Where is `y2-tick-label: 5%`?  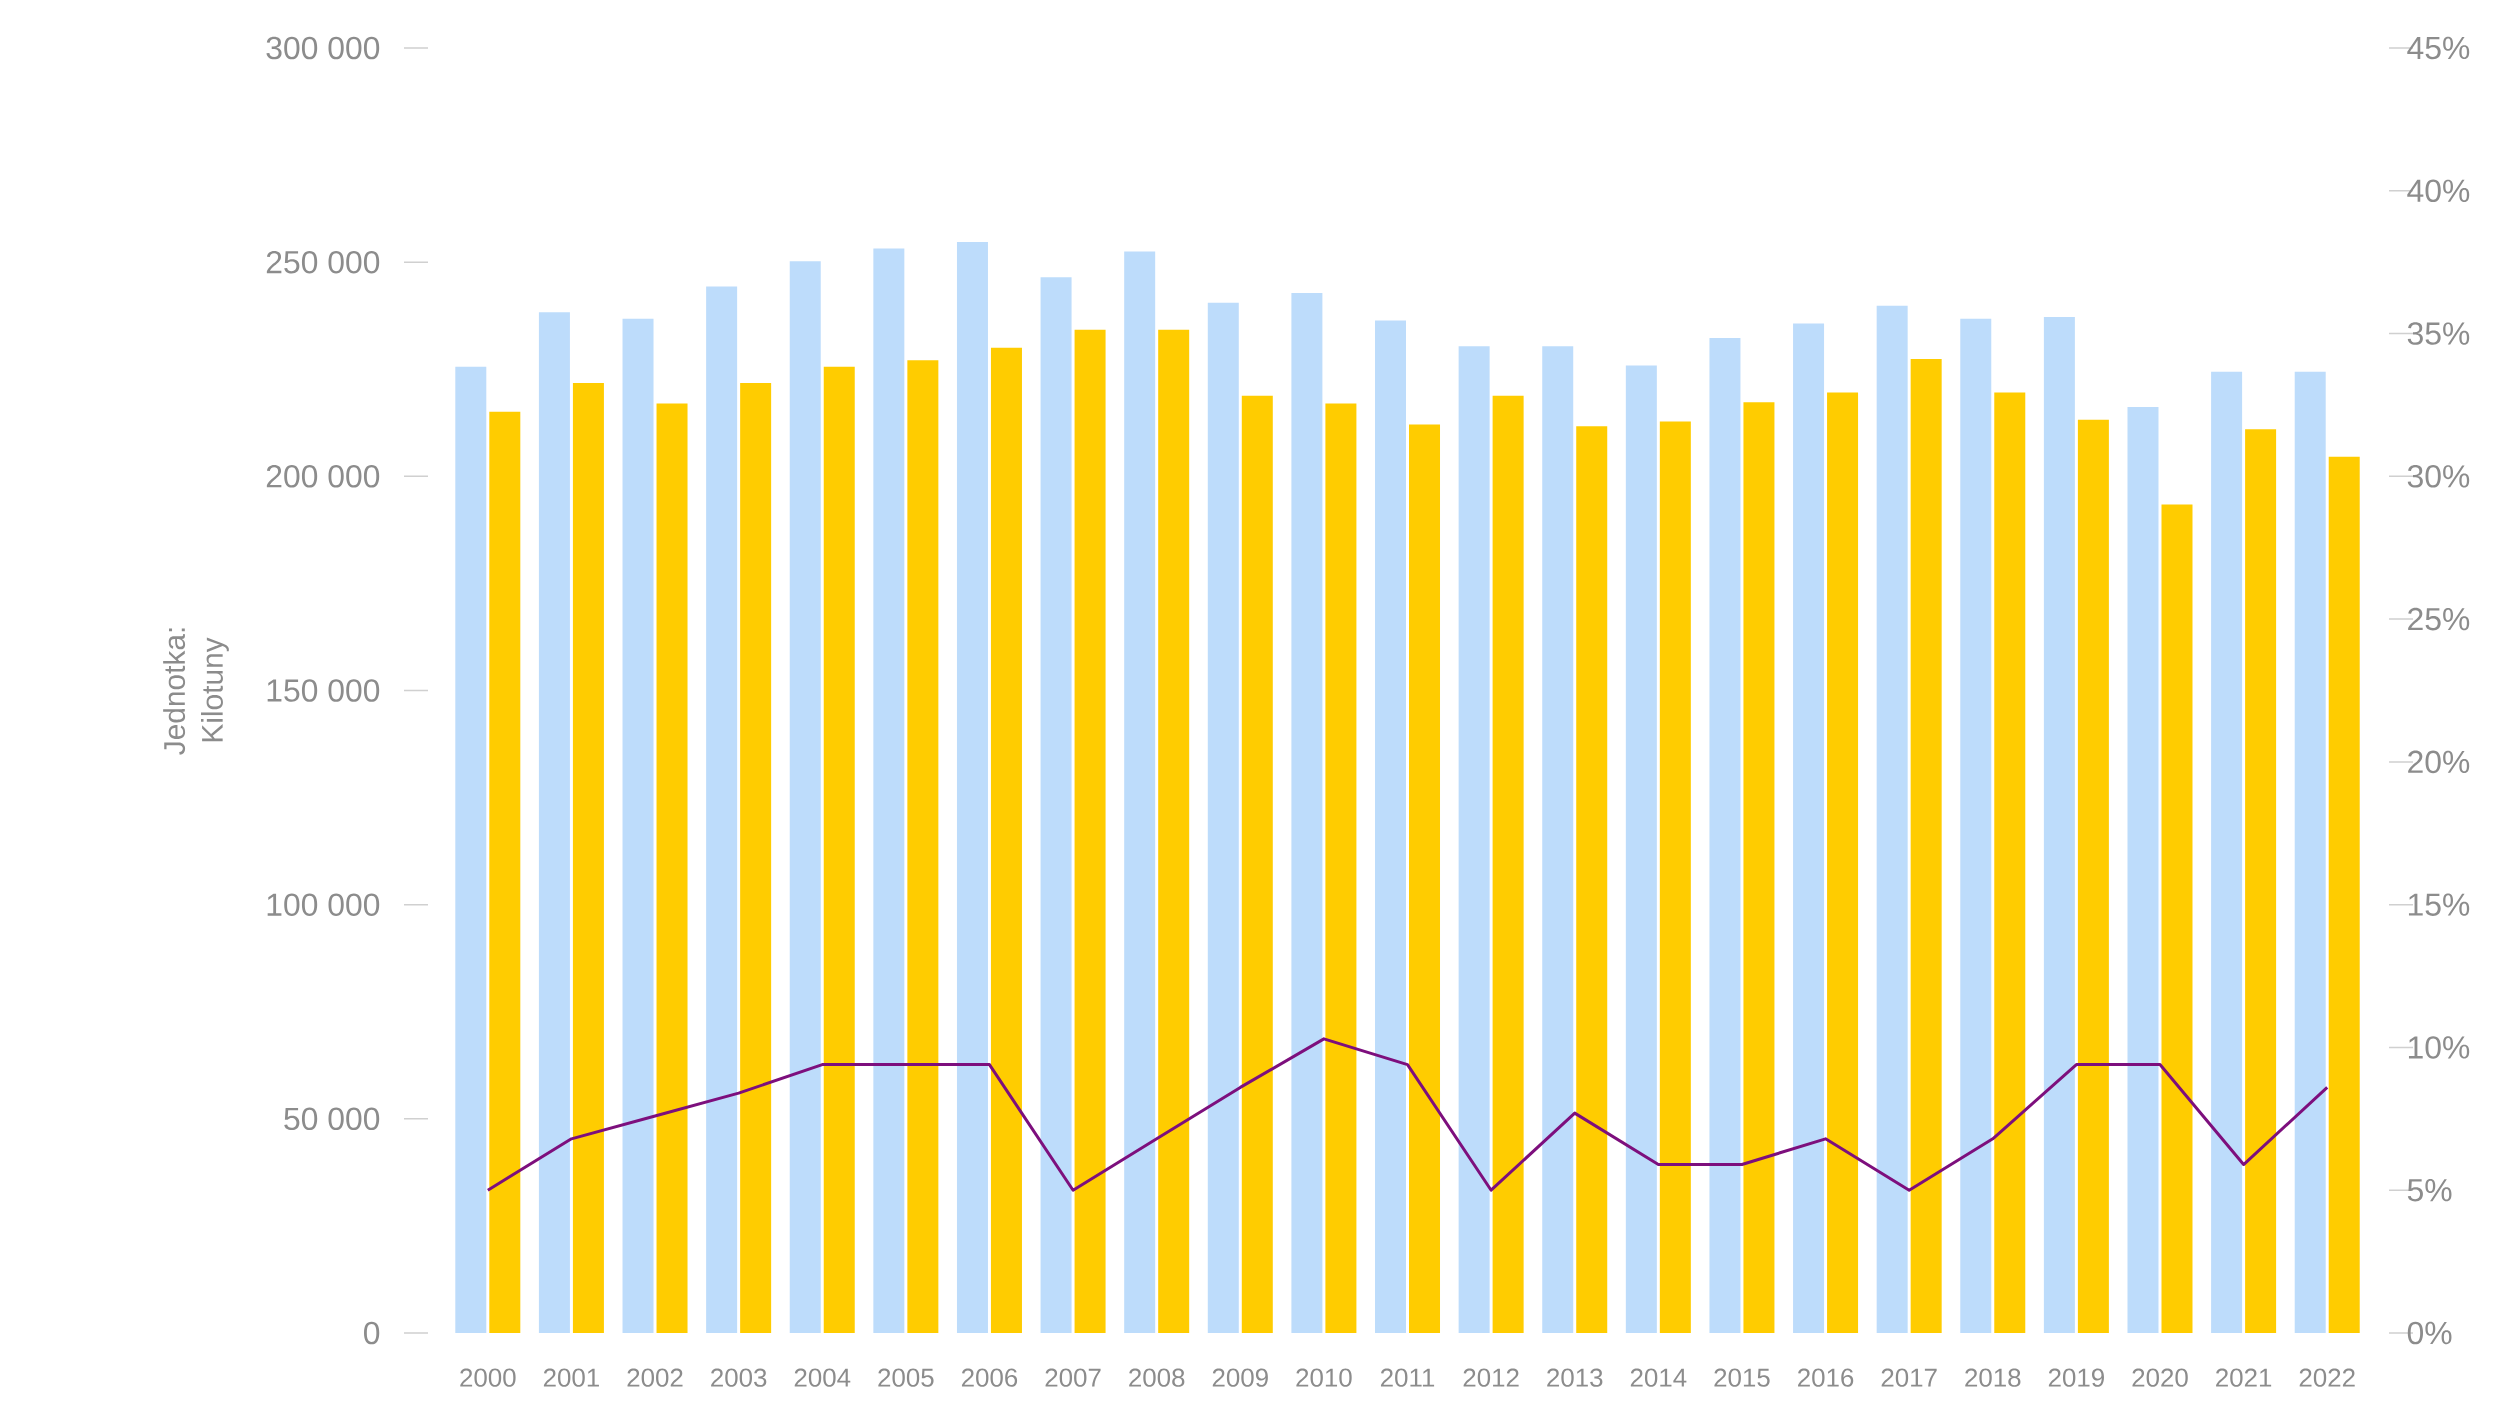
y2-tick-label: 5% is located at coordinates (2429, 1190).